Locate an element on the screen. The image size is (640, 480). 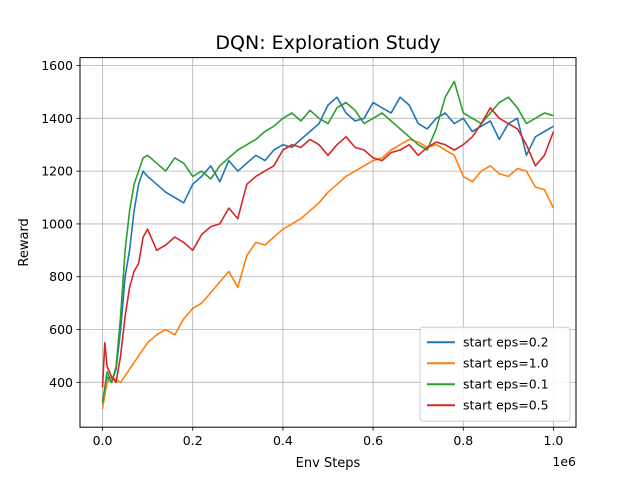
y-tick-label: 800 is located at coordinates (61, 276).